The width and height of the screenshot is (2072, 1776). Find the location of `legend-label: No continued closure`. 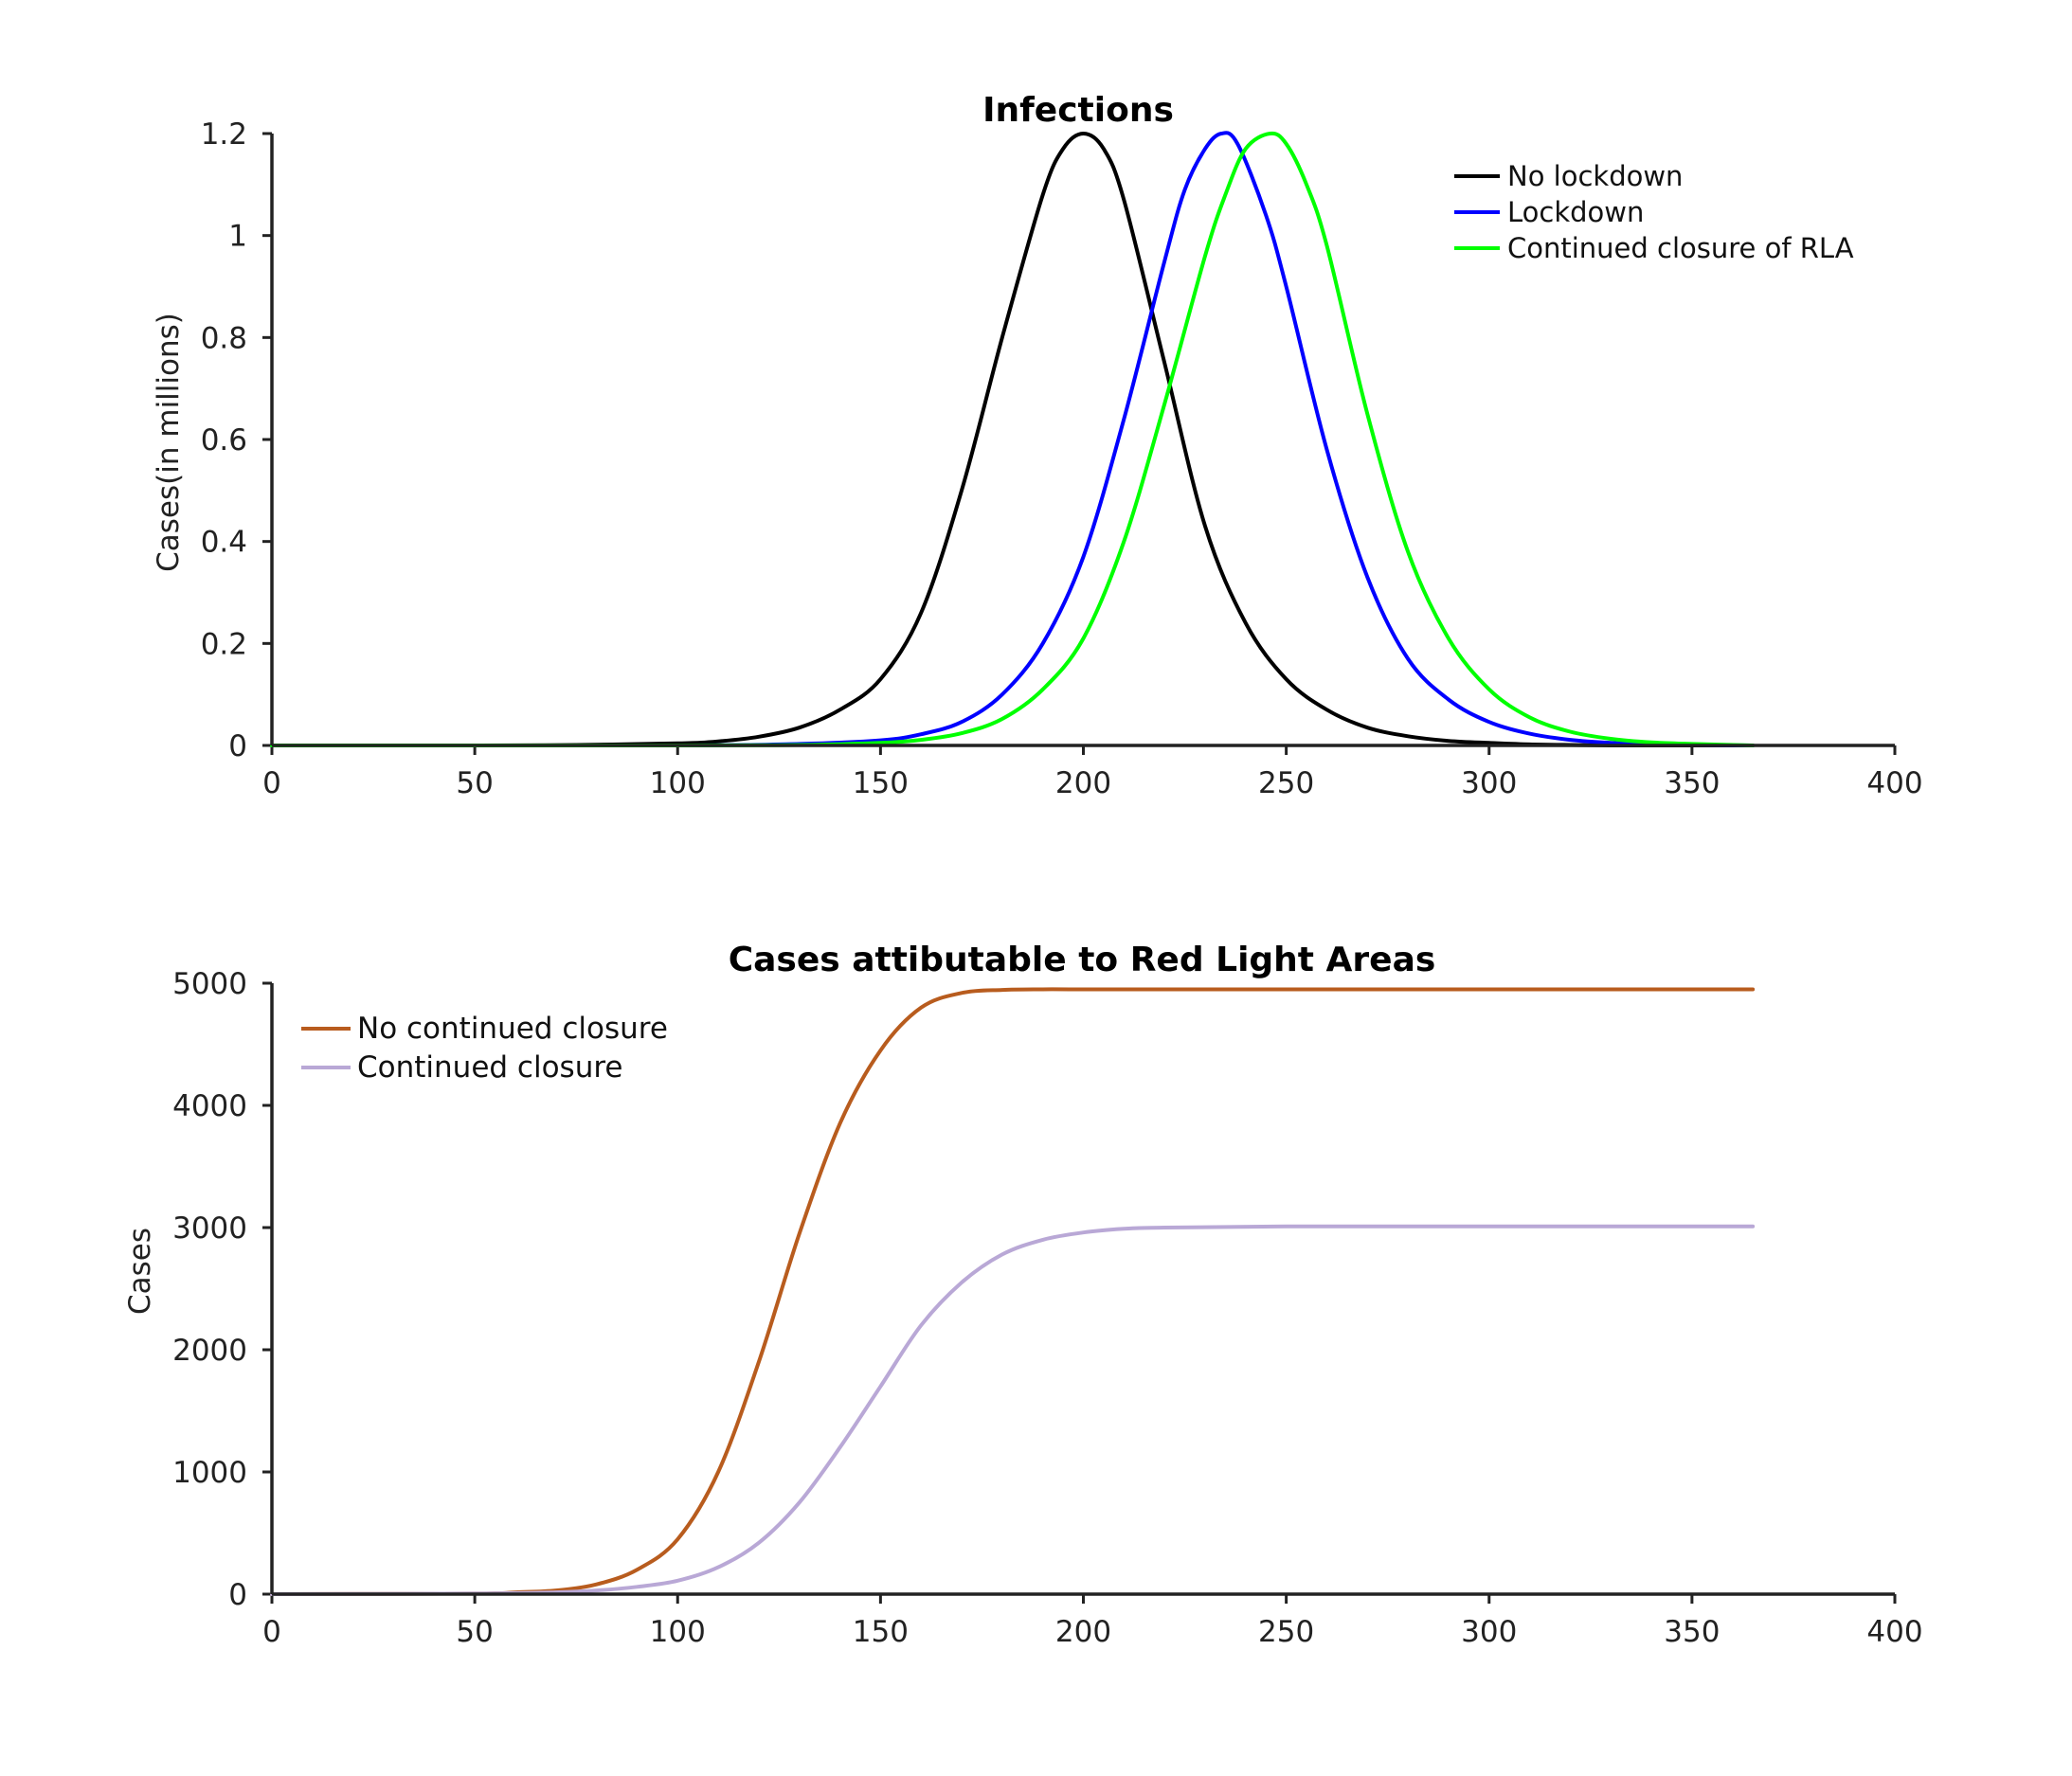

legend-label: No continued closure is located at coordinates (512, 1029).